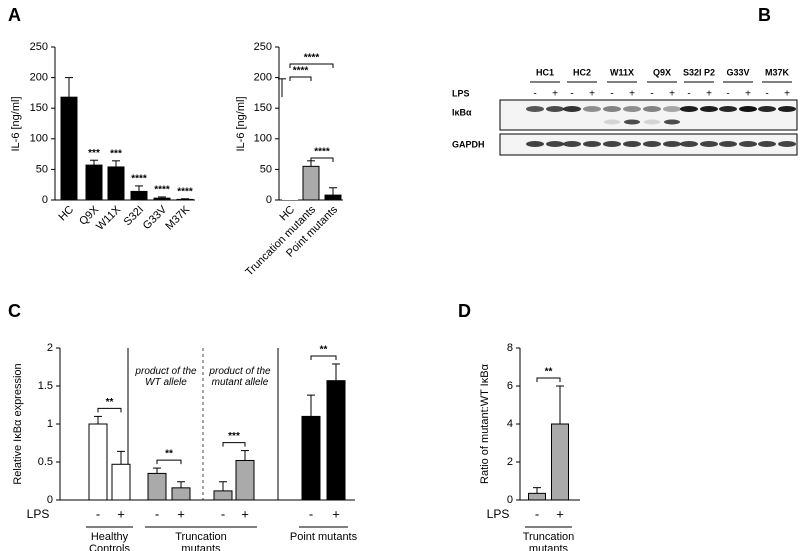  What do you see at coordinates (50, 424) in the screenshot?
I see `y-tick-label: 1` at bounding box center [50, 424].